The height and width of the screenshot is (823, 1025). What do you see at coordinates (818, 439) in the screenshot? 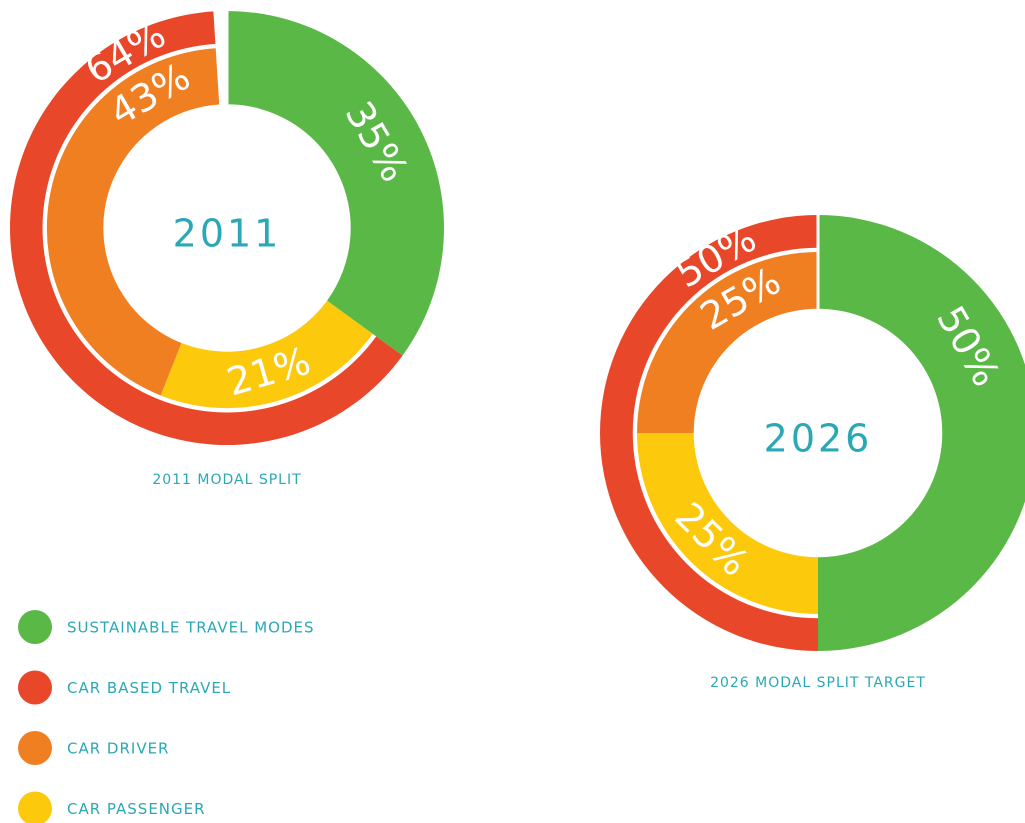
I see `center-label: 2026` at bounding box center [818, 439].